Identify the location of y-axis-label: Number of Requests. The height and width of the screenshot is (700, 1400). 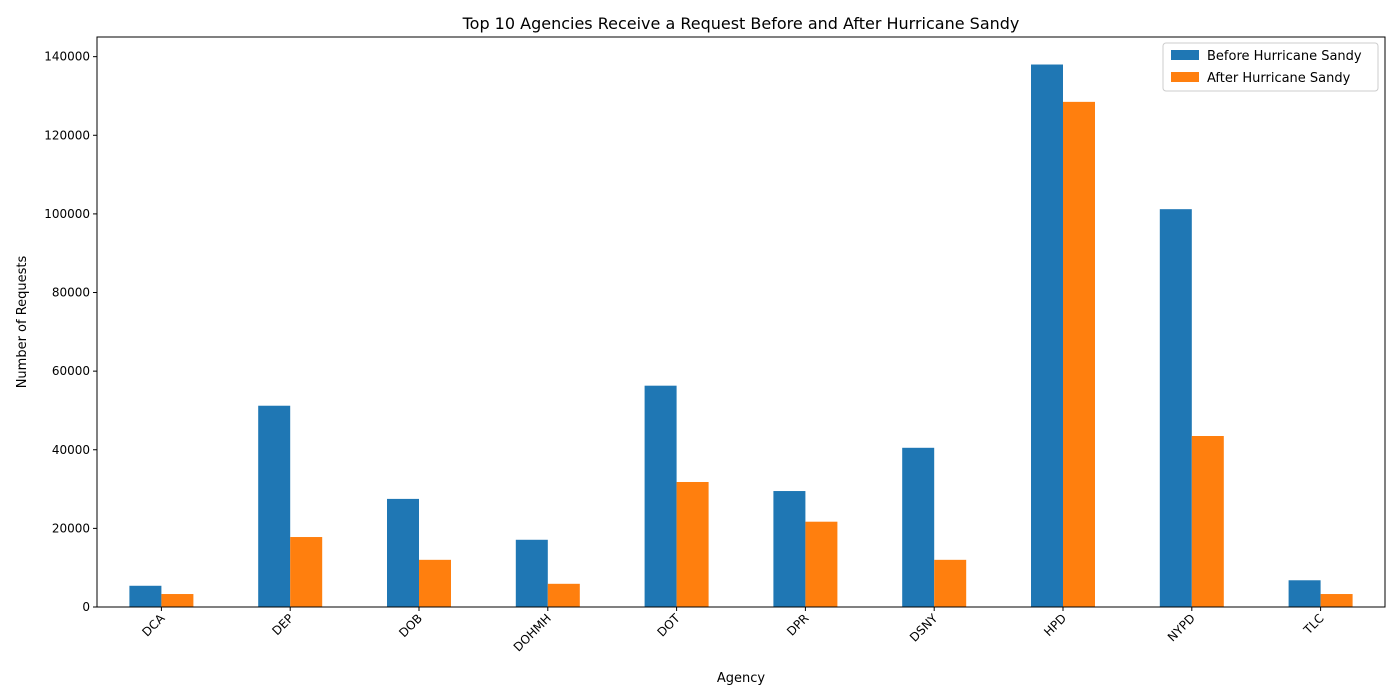
(22, 321).